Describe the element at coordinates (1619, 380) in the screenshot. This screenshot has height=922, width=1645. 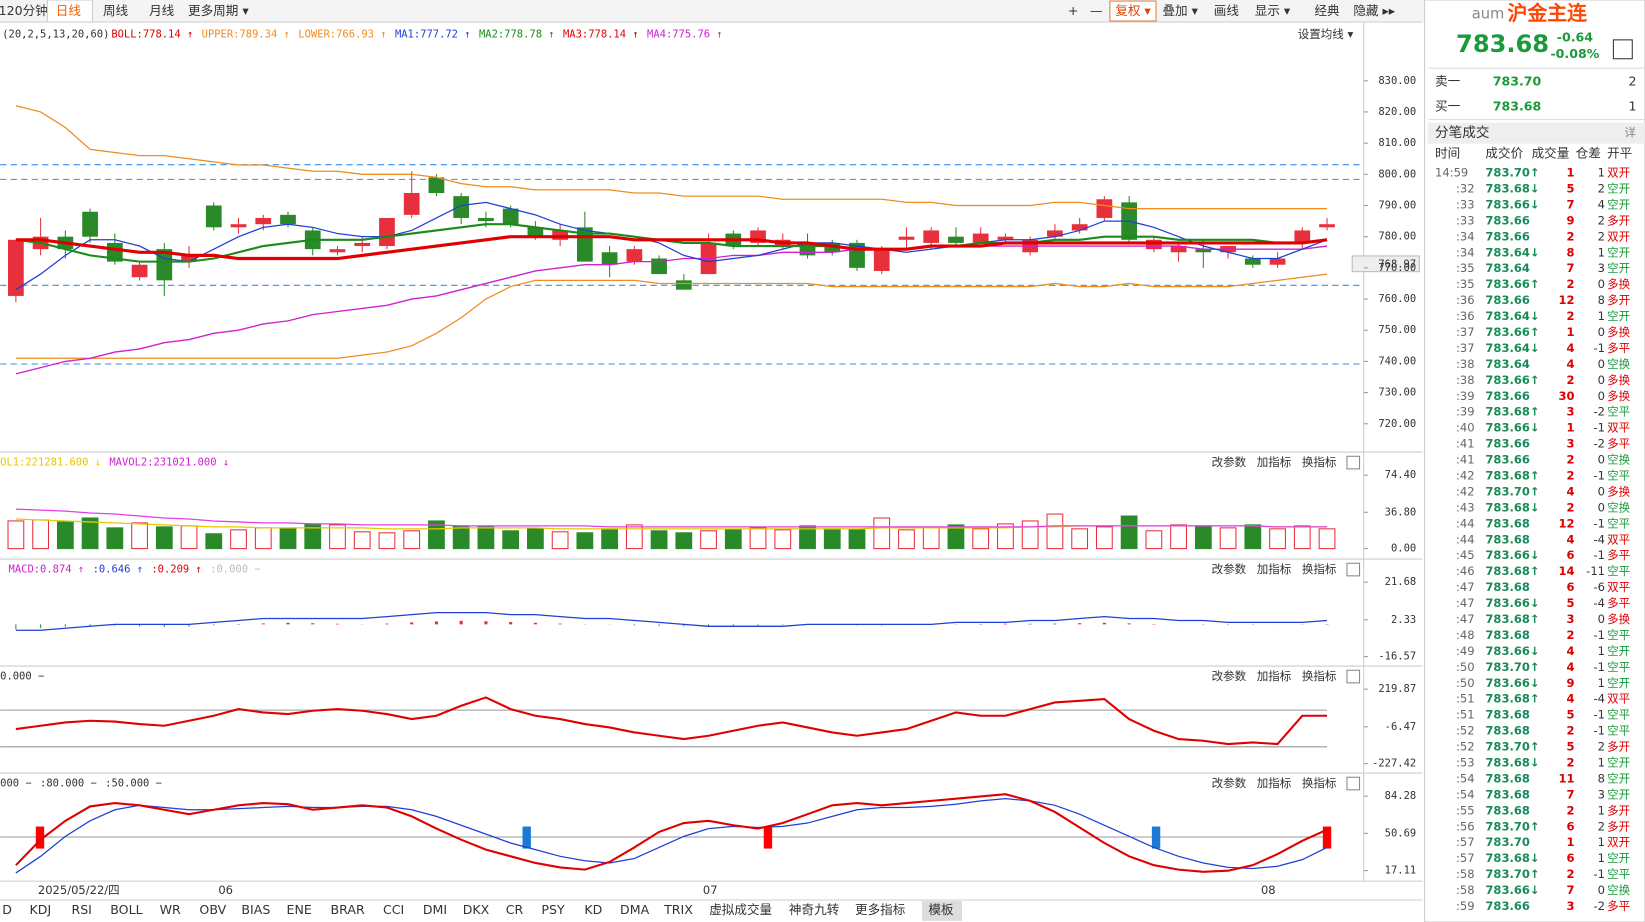
I see `tick-type: 多换` at that location.